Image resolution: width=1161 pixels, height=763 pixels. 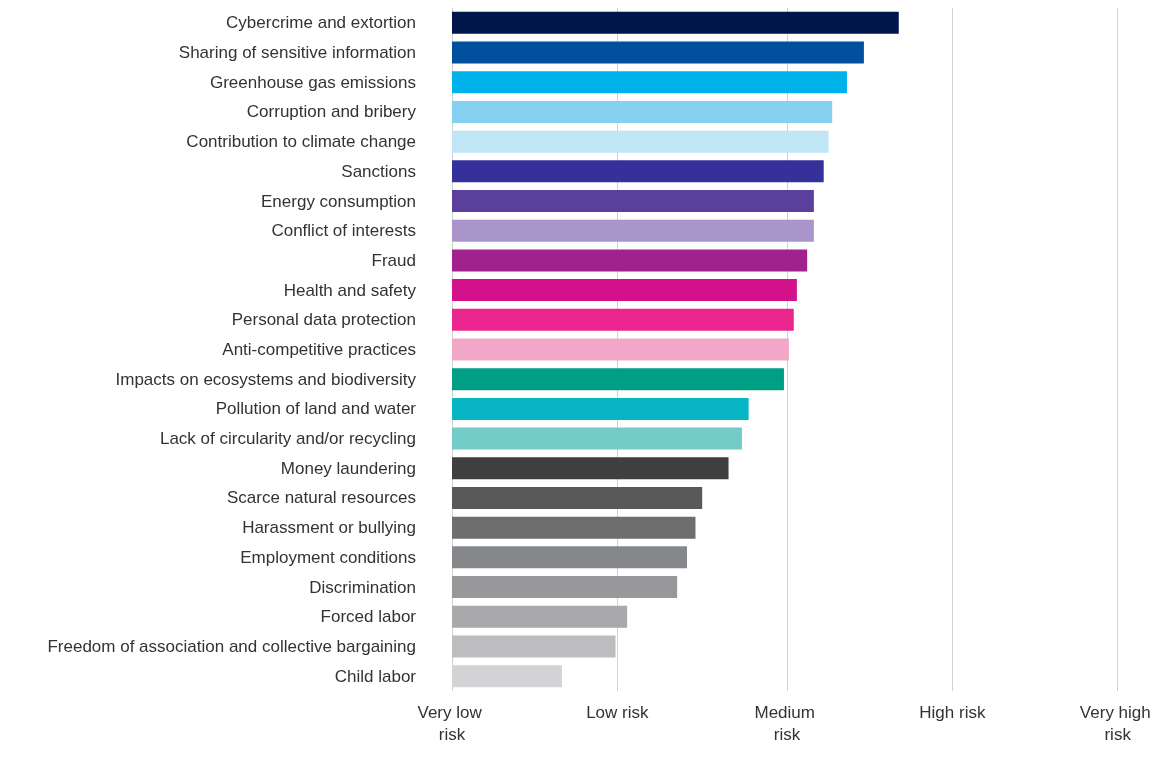 What do you see at coordinates (362, 587) in the screenshot?
I see `y-tick-label: Discrimination` at bounding box center [362, 587].